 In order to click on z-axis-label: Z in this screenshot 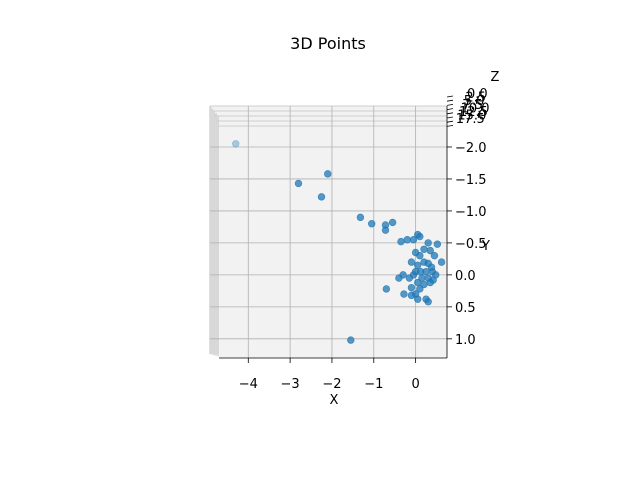, I will do `click(495, 77)`.